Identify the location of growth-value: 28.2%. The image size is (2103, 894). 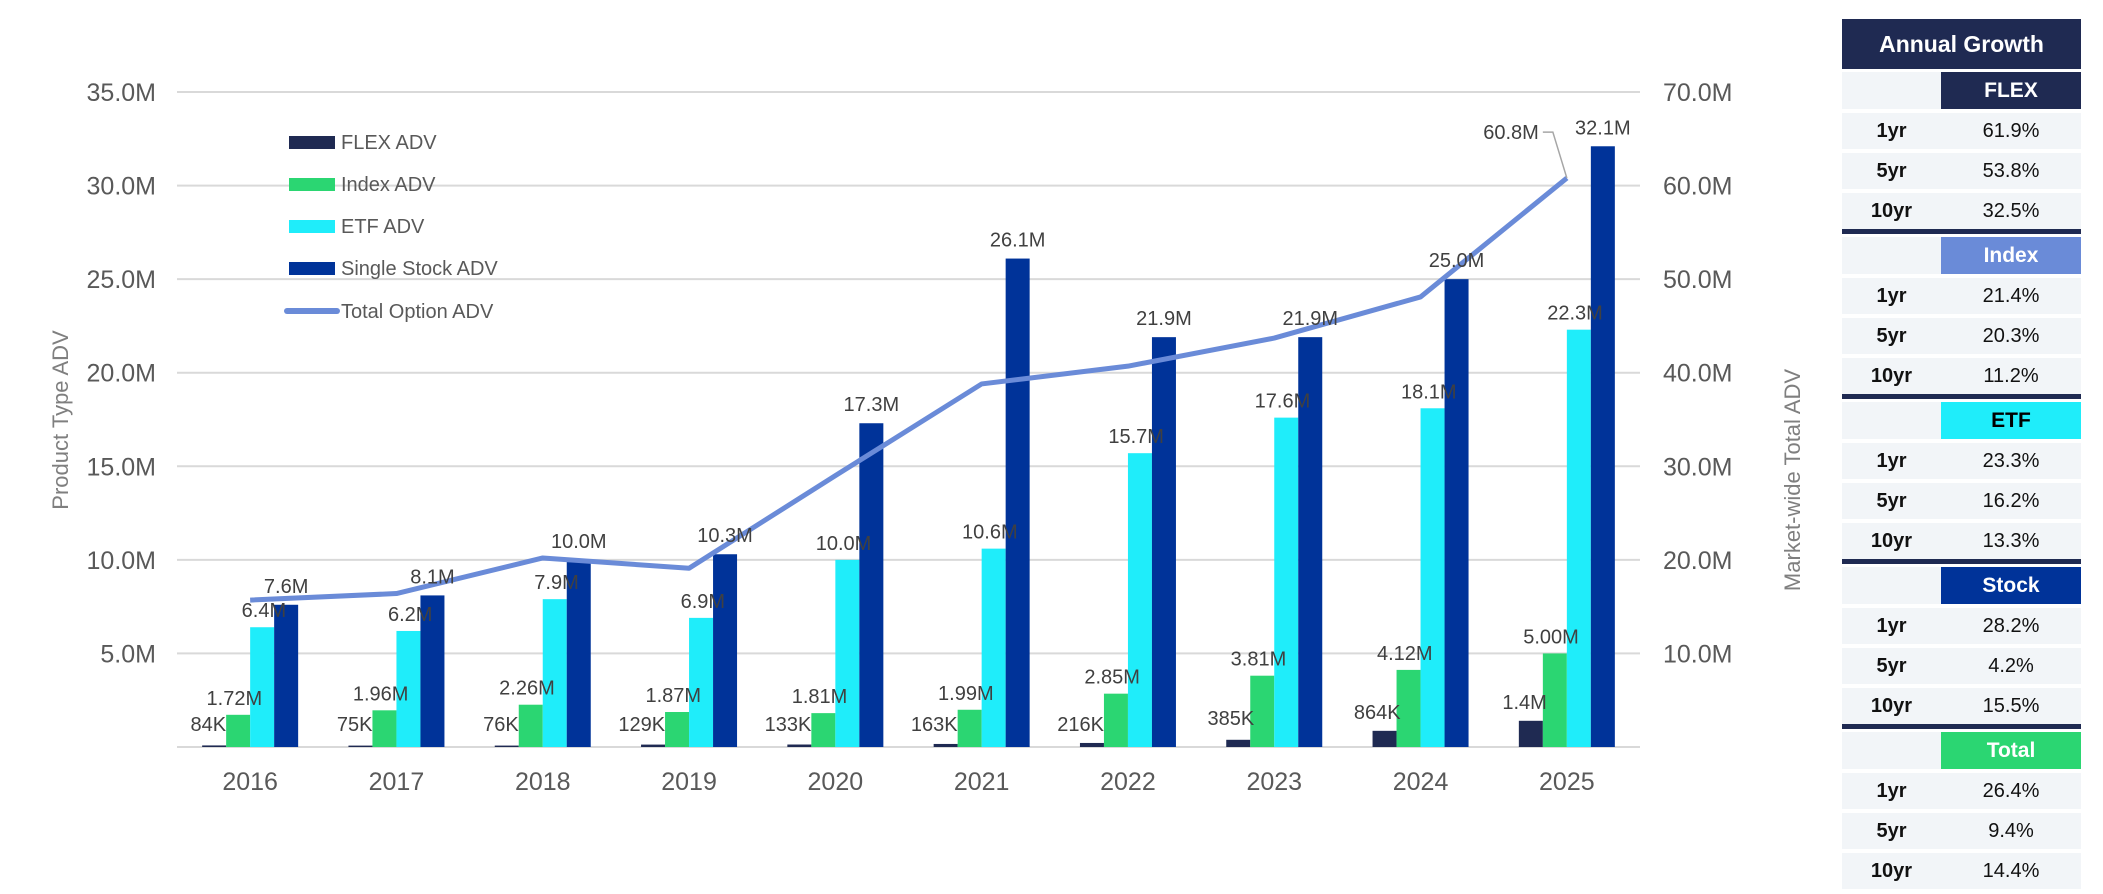
(2011, 625).